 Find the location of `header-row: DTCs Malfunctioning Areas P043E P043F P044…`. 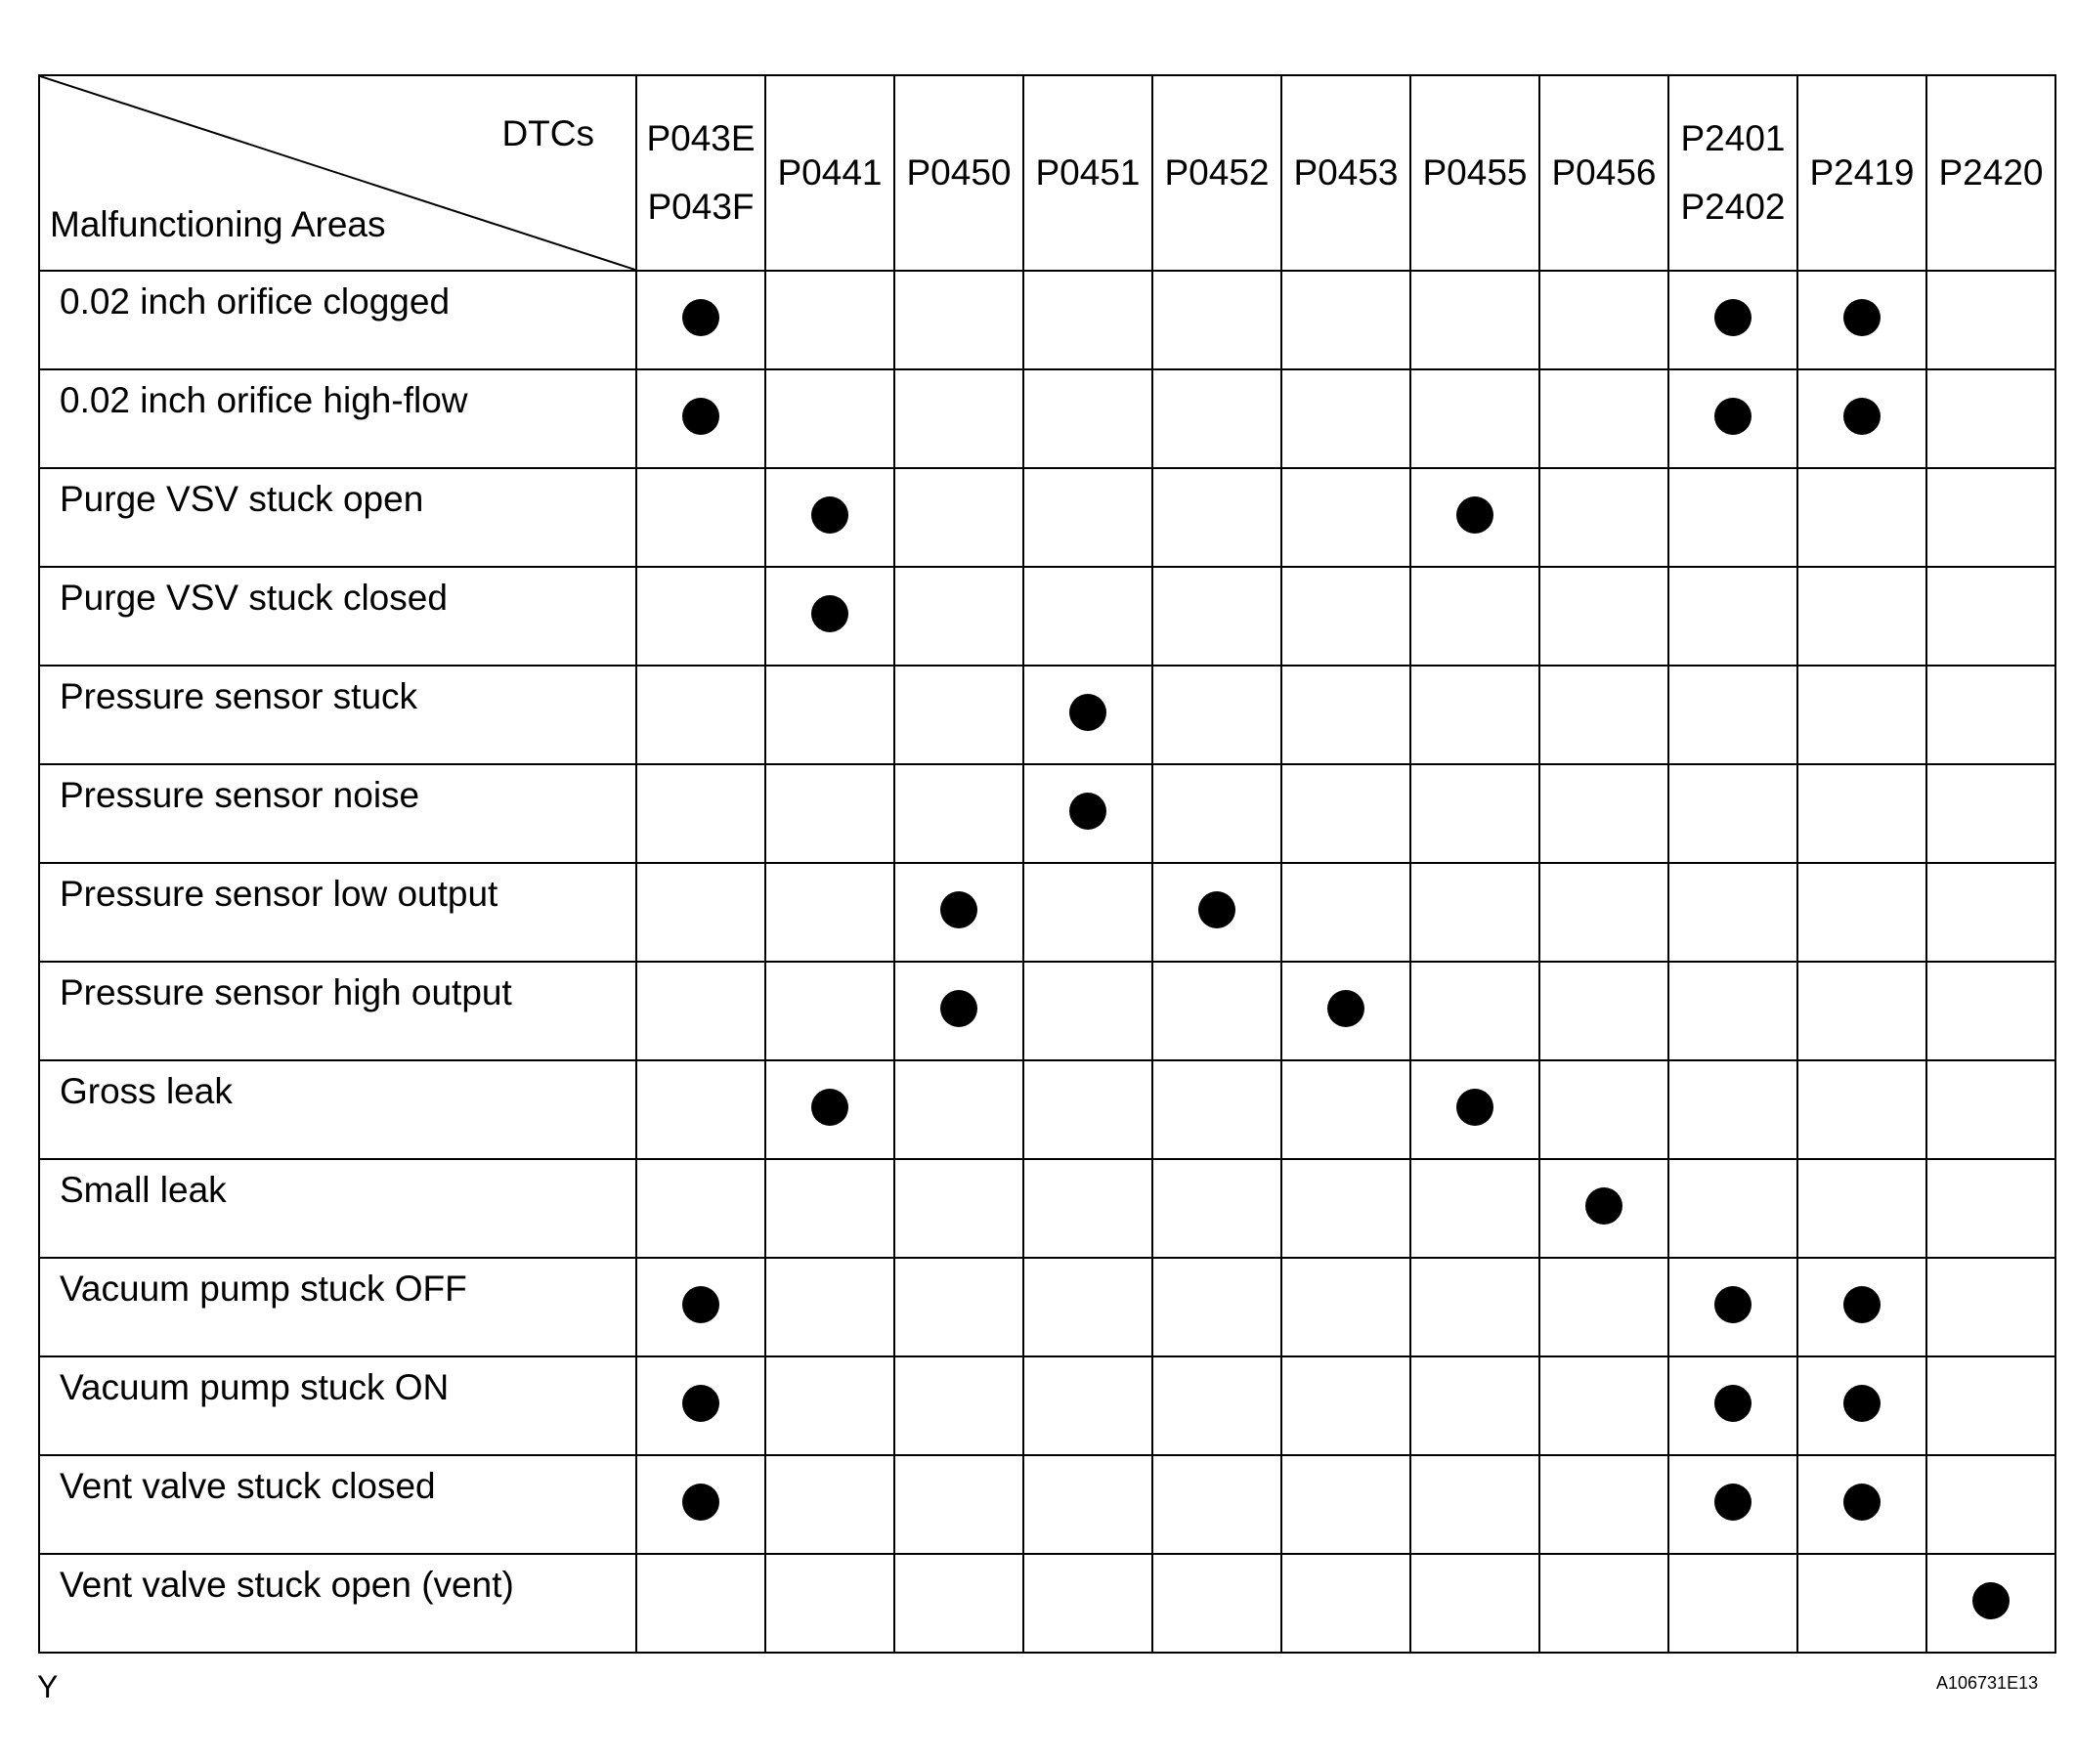

header-row: DTCs Malfunctioning Areas P043E P043F P044… is located at coordinates (1047, 173).